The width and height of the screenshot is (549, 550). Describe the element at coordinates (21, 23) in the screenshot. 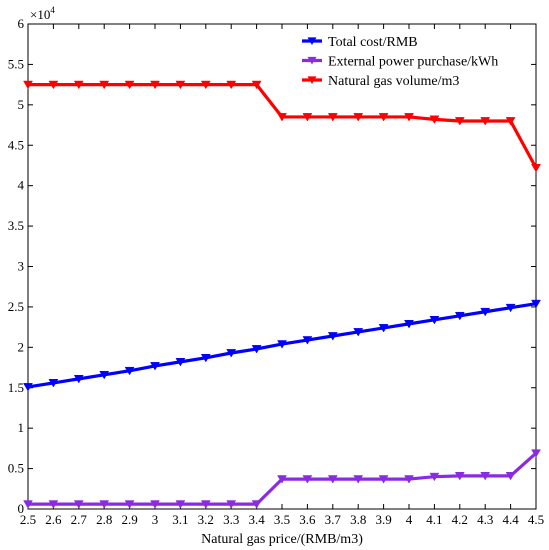

I see `y-tick-label: 6` at that location.